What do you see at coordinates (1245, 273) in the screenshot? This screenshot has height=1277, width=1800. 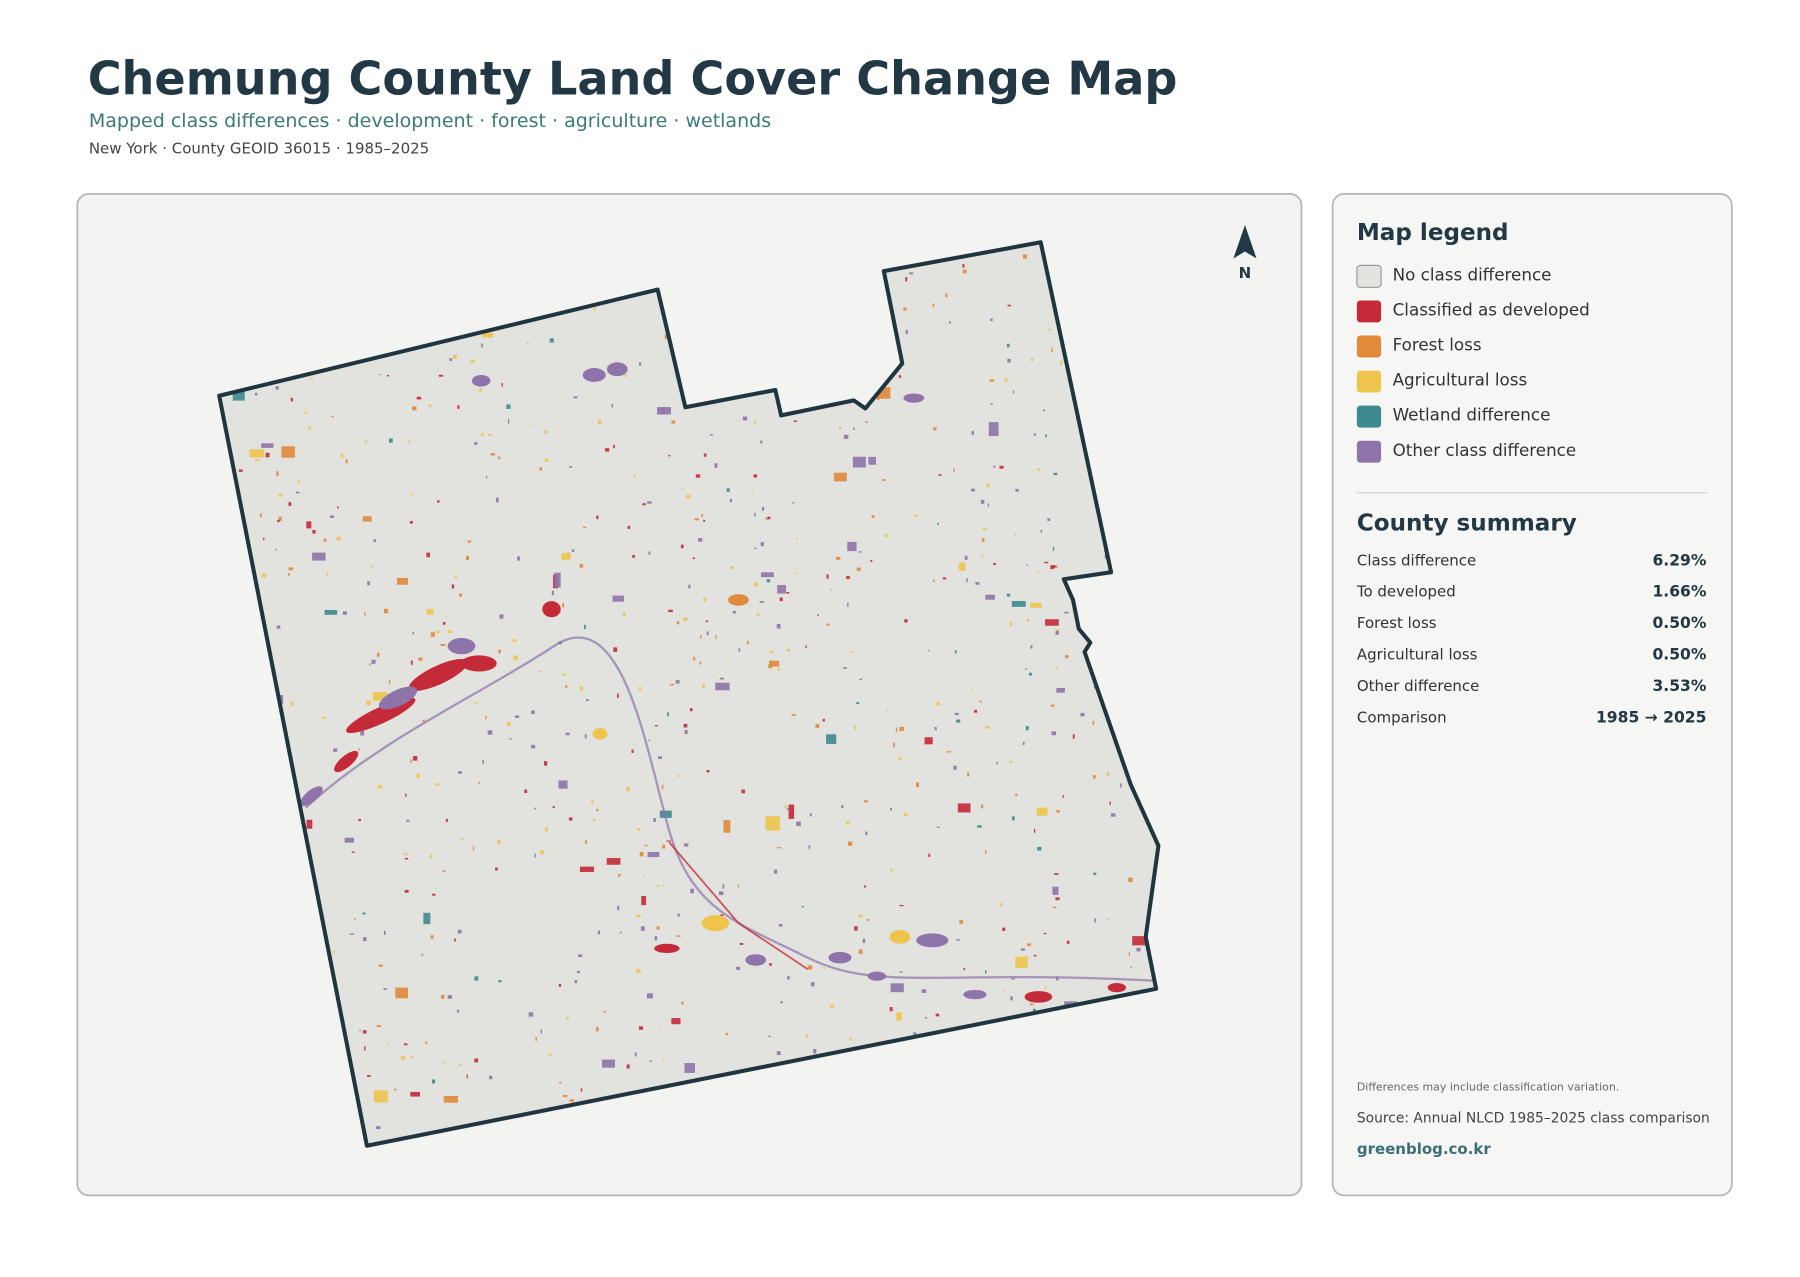 I see `north-label: N` at bounding box center [1245, 273].